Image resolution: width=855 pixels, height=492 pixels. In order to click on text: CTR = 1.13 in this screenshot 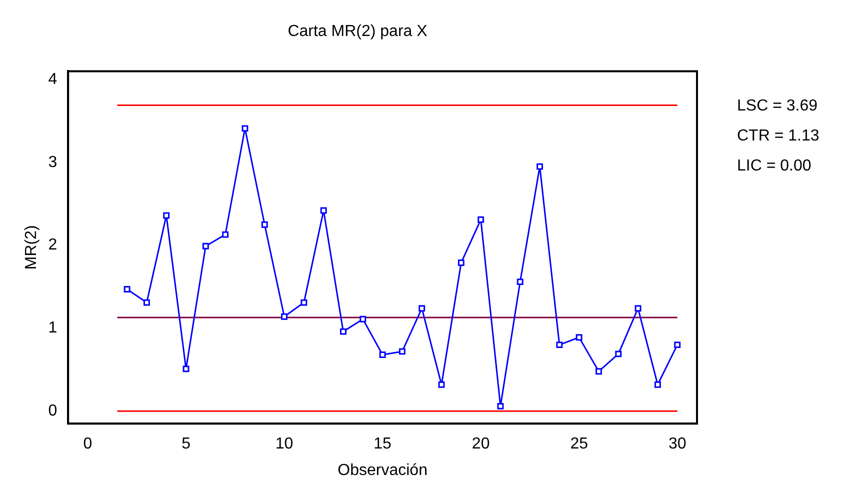, I will do `click(778, 136)`.